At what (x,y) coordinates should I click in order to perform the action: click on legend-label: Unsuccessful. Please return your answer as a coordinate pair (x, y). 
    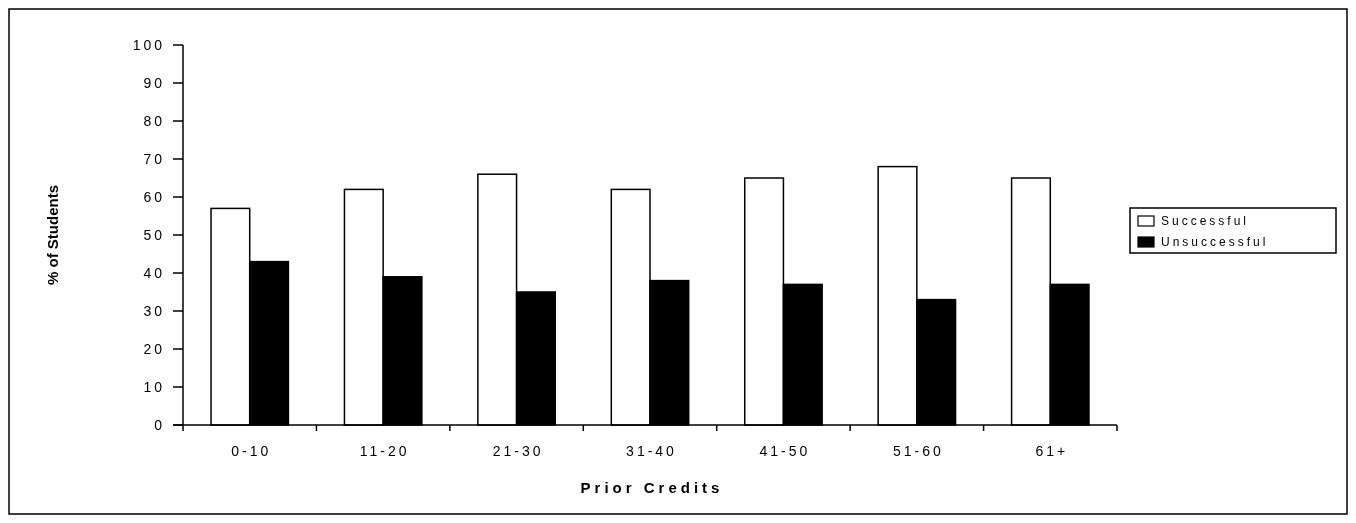
    Looking at the image, I should click on (1215, 242).